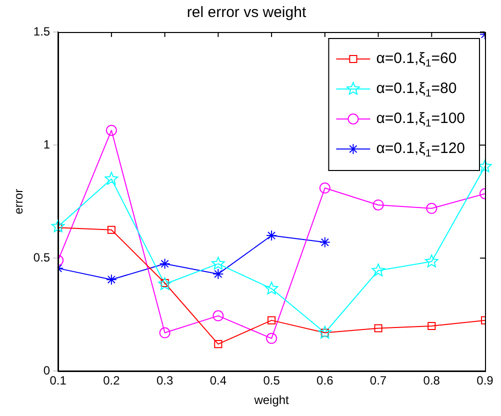 The image size is (501, 416). What do you see at coordinates (111, 381) in the screenshot?
I see `x-tick-label: 0.2` at bounding box center [111, 381].